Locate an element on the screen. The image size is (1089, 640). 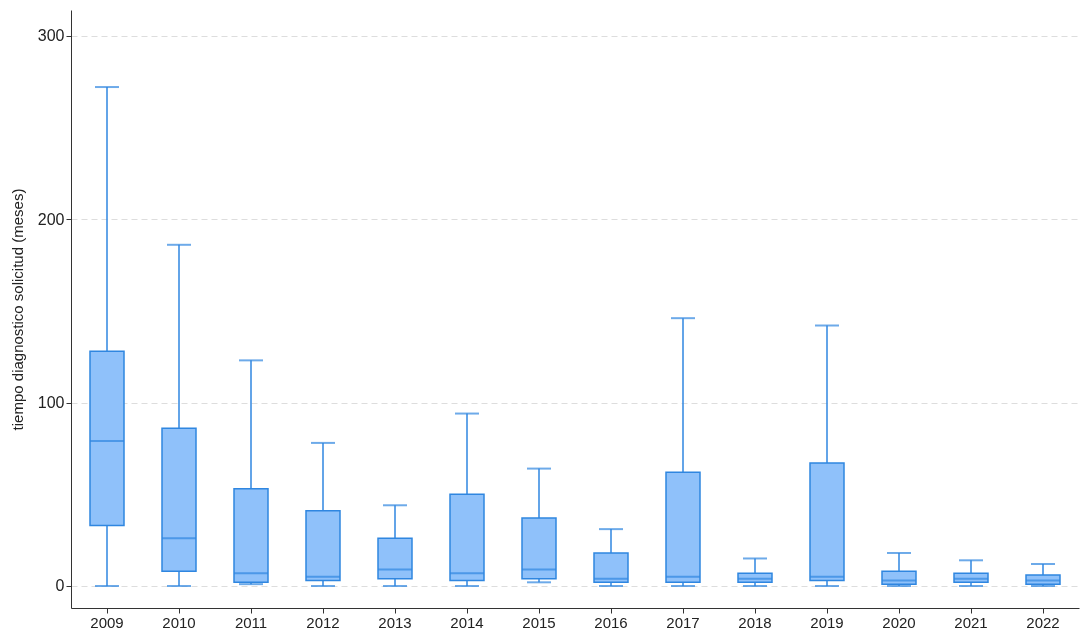
y-tick-label: 300 is located at coordinates (51, 36).